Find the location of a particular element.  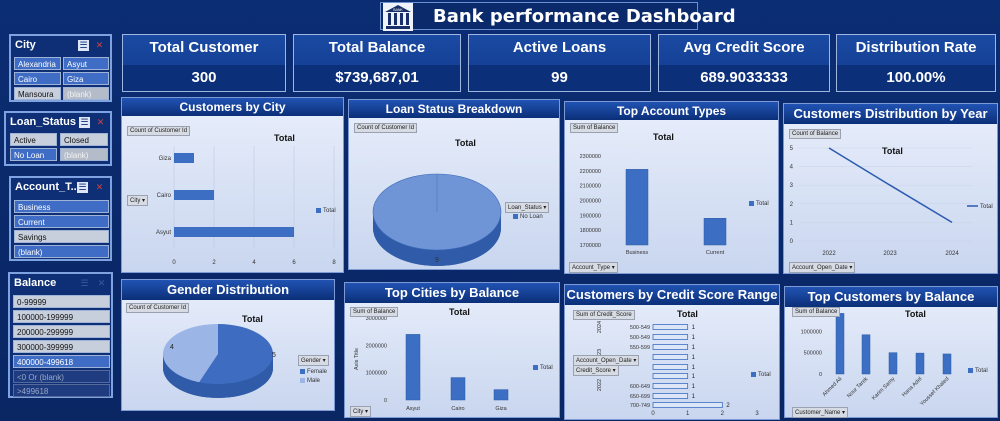

city-item-asyut: Asyut is located at coordinates (86, 63).